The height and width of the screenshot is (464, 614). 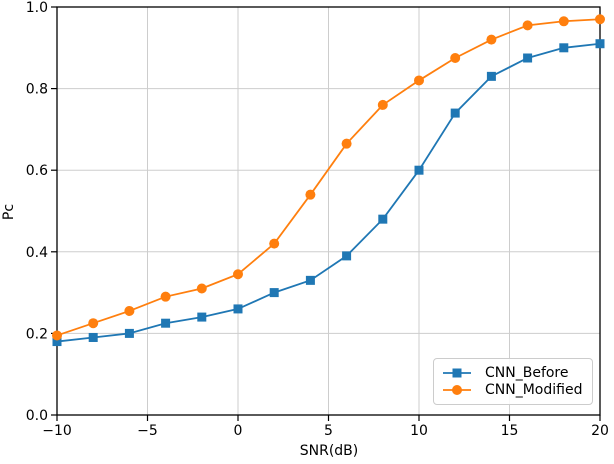 What do you see at coordinates (37, 416) in the screenshot?
I see `y-tick-label: 0.0` at bounding box center [37, 416].